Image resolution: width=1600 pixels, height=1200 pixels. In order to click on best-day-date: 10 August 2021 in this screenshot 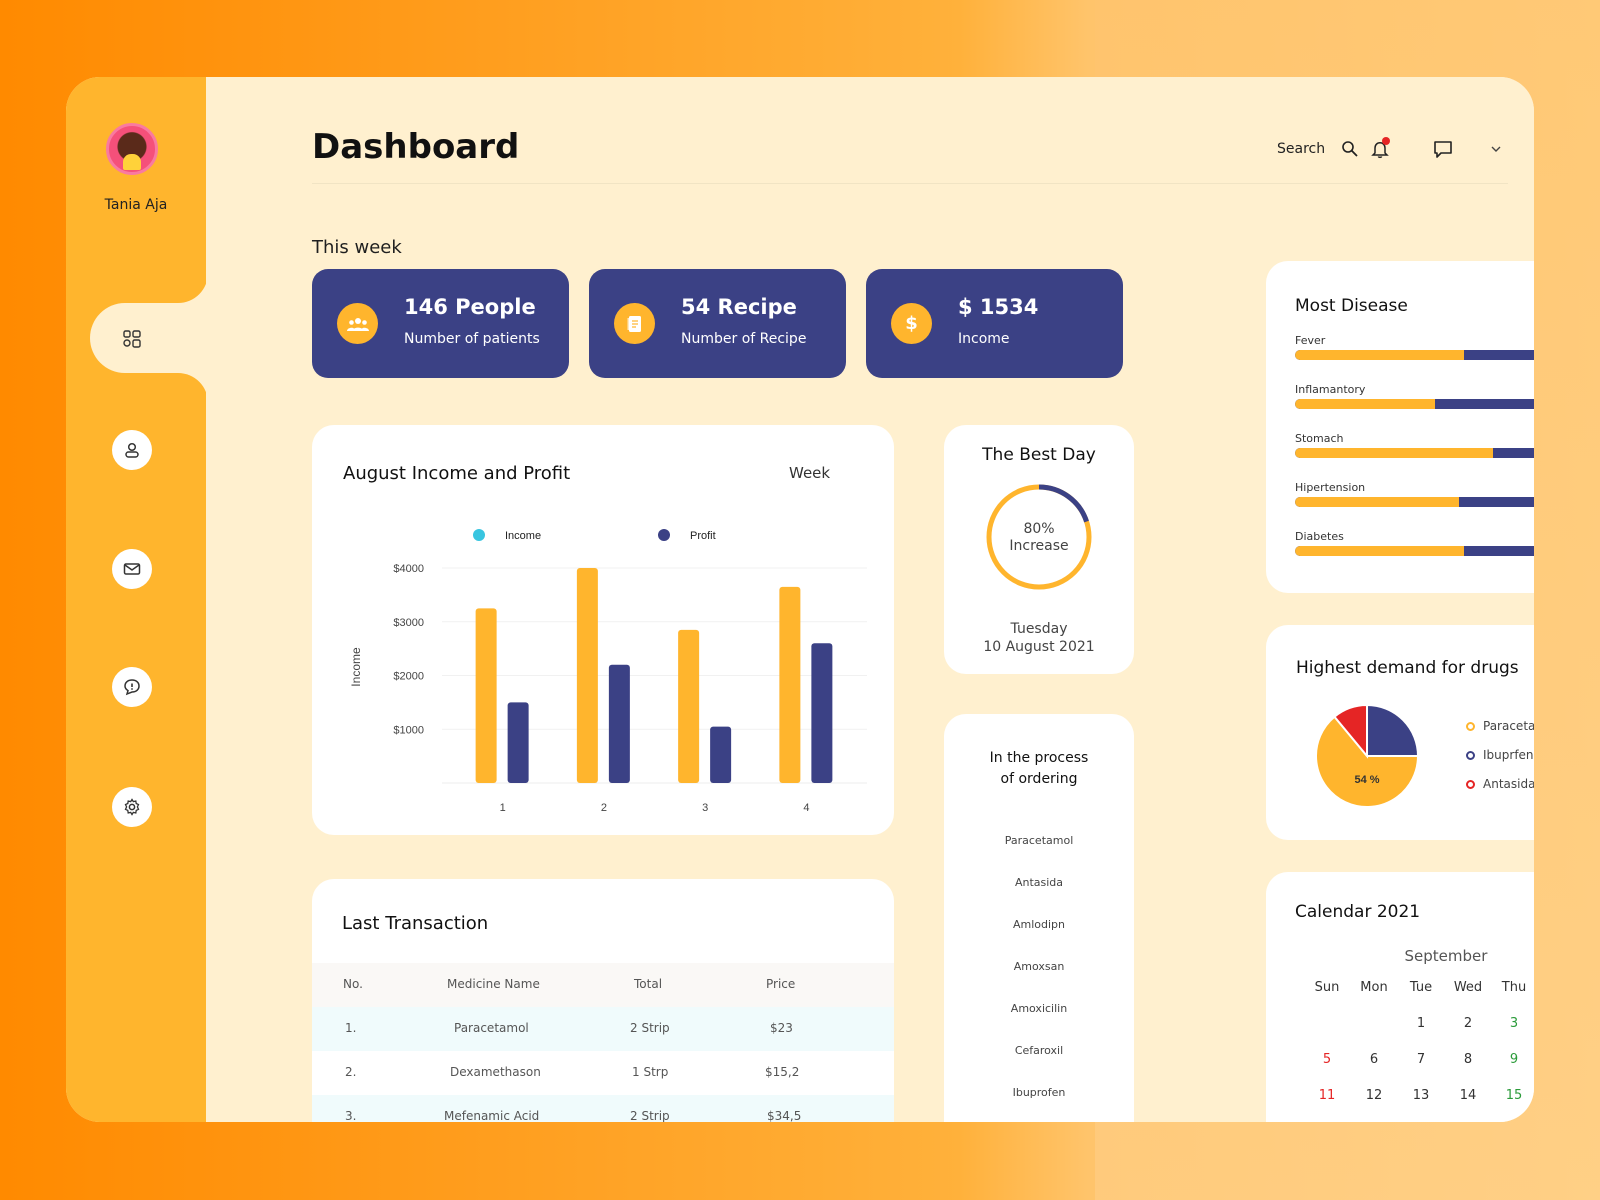, I will do `click(1039, 647)`.